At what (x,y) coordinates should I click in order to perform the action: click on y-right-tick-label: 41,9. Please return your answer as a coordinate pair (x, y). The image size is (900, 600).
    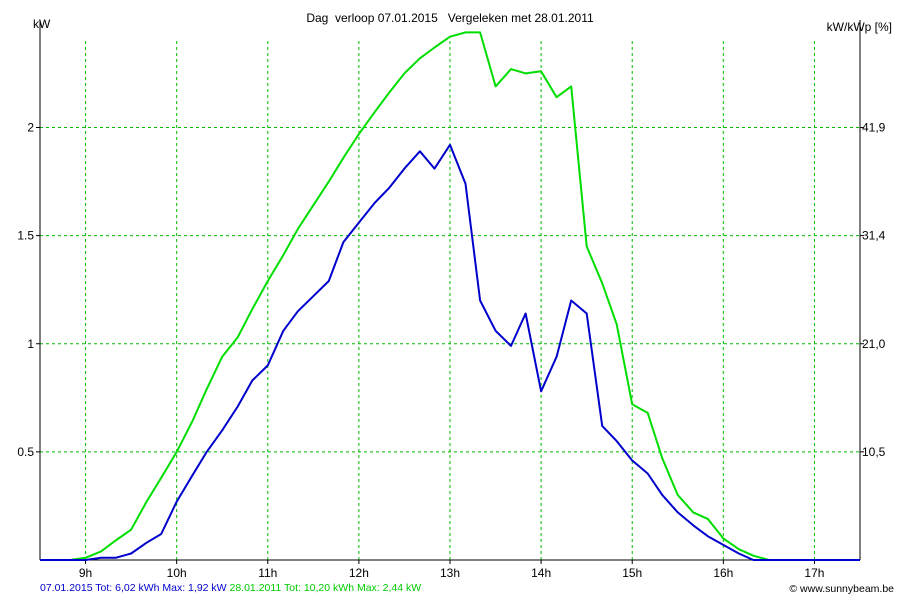
    Looking at the image, I should click on (874, 128).